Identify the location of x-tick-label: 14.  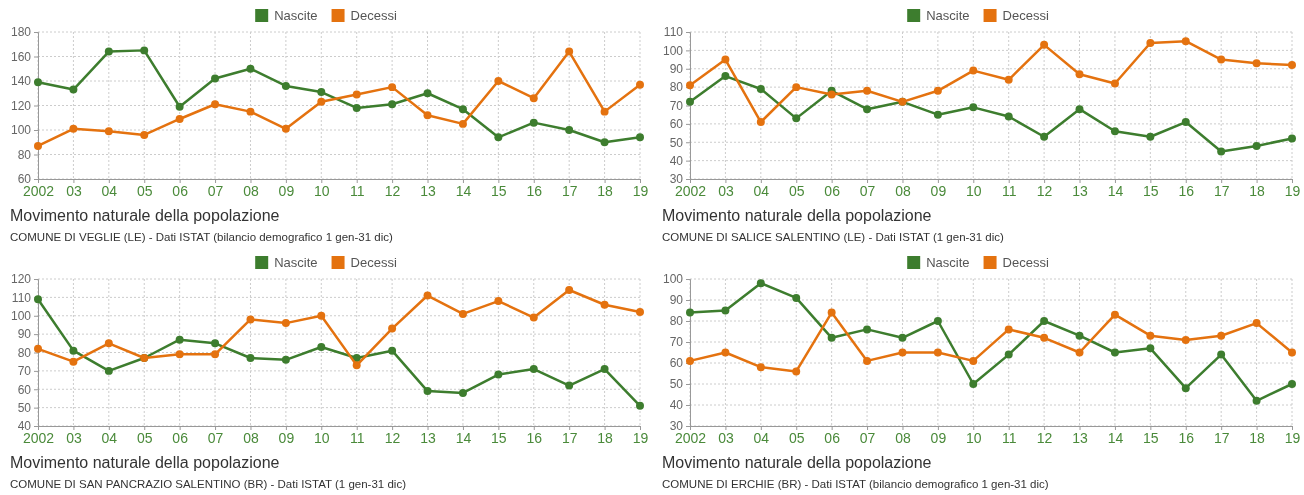
(1115, 190).